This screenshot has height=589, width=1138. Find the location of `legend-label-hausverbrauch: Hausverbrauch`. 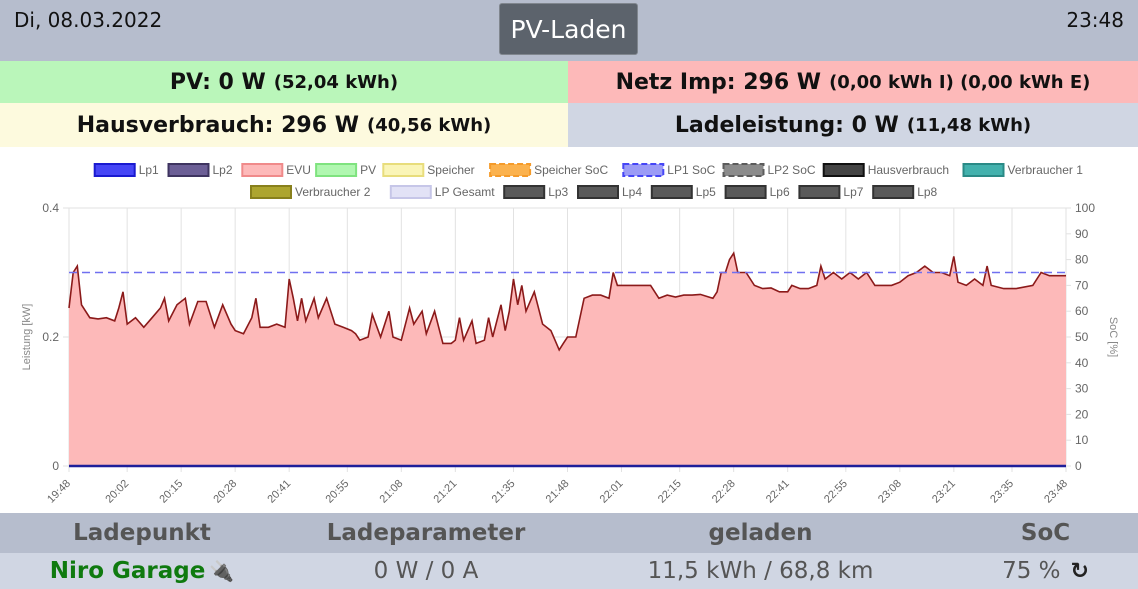

legend-label-hausverbrauch: Hausverbrauch is located at coordinates (908, 170).